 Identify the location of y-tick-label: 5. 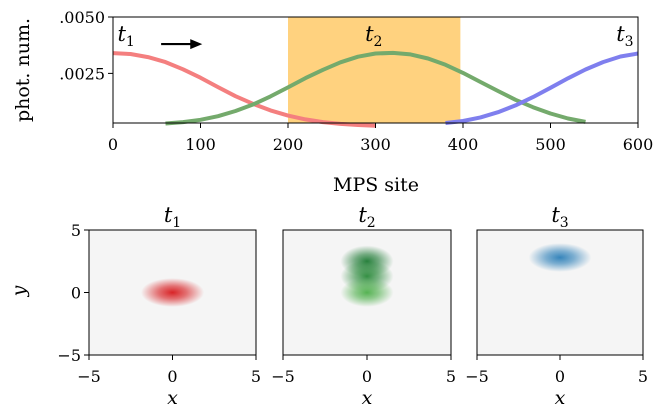
(76, 230).